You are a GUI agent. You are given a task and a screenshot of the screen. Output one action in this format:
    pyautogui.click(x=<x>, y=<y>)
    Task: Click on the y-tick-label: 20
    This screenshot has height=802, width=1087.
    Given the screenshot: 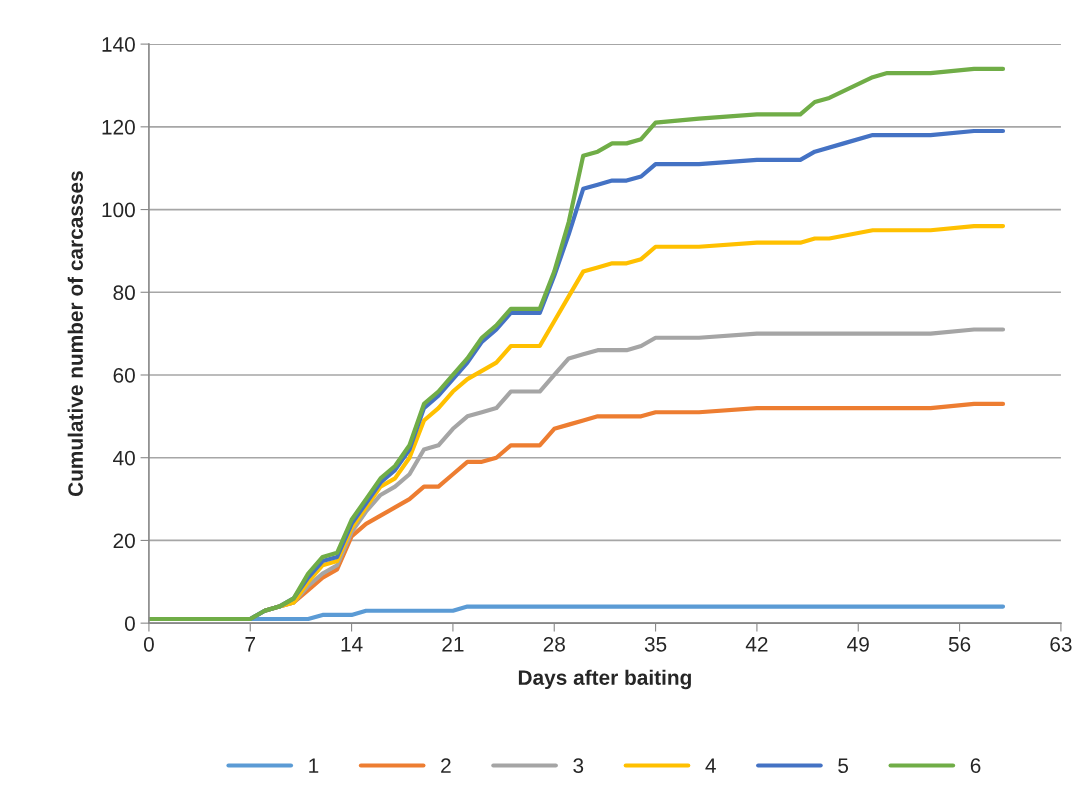 What is the action you would take?
    pyautogui.click(x=124, y=541)
    